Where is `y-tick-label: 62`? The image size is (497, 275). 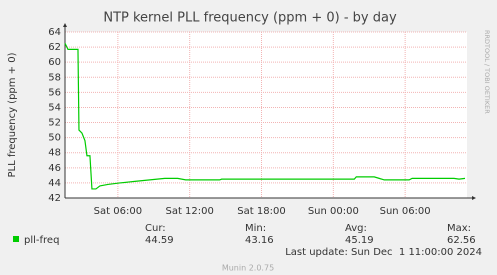 y-tick-label: 62 is located at coordinates (54, 47).